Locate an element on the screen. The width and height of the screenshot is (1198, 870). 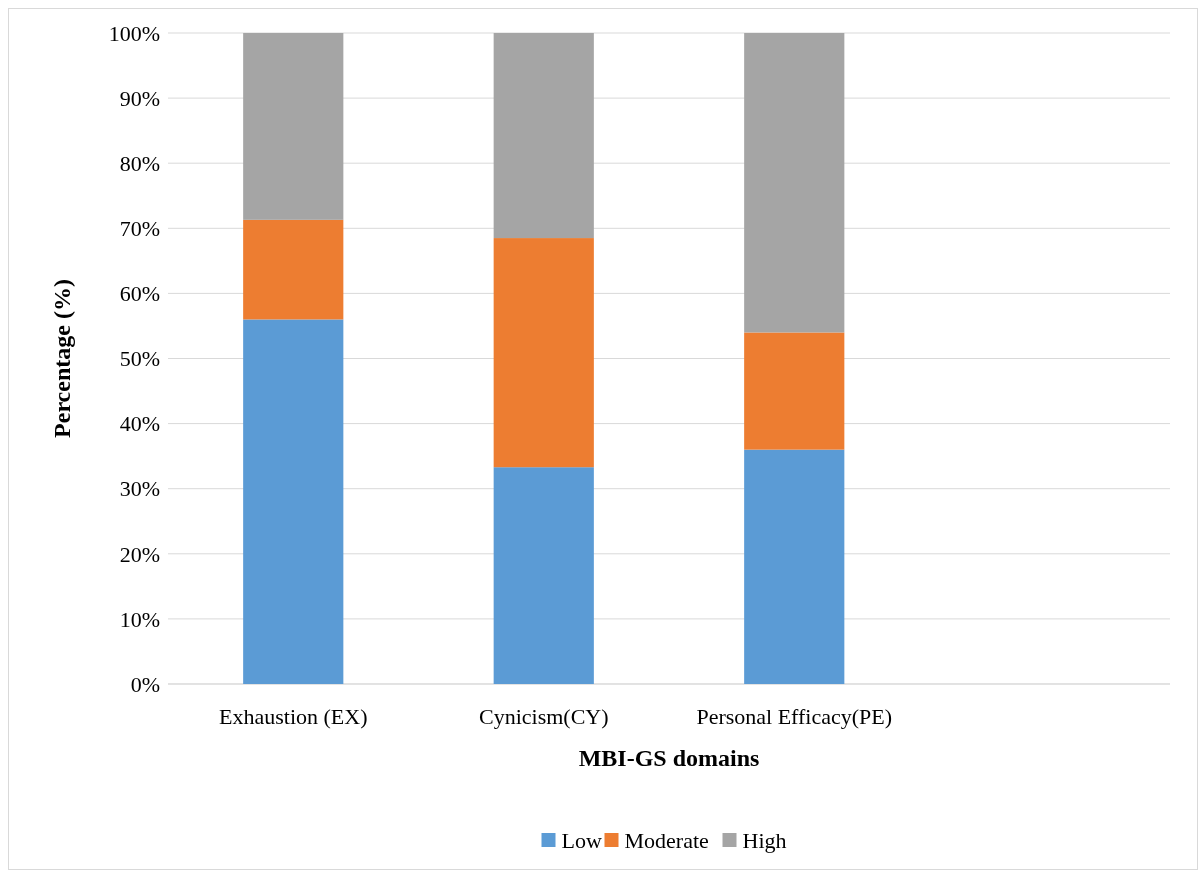
y-tick-label: 60% is located at coordinates (139, 294).